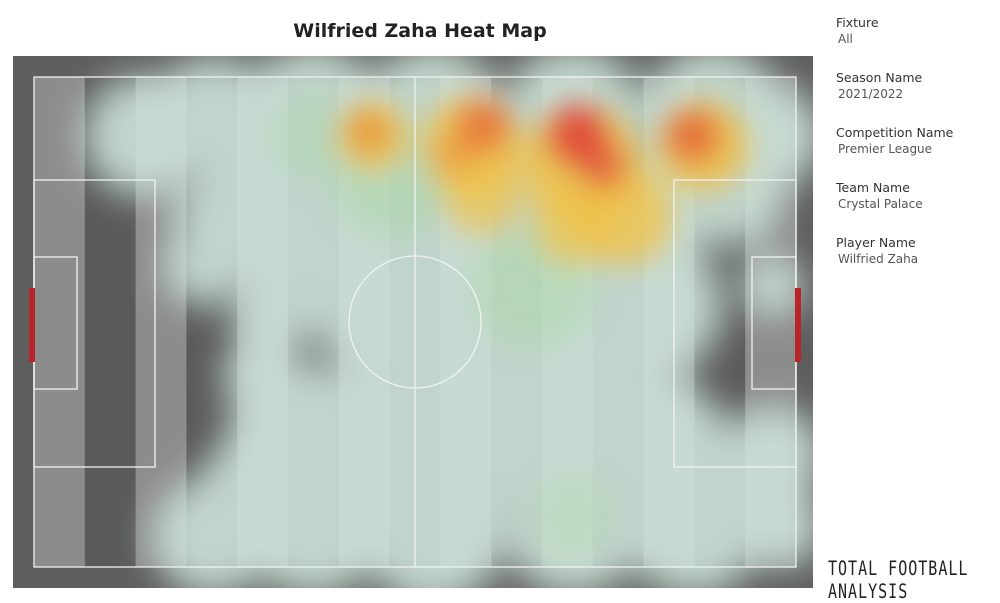 The image size is (1000, 603). Describe the element at coordinates (871, 94) in the screenshot. I see `filter-value: 2021/2022` at that location.